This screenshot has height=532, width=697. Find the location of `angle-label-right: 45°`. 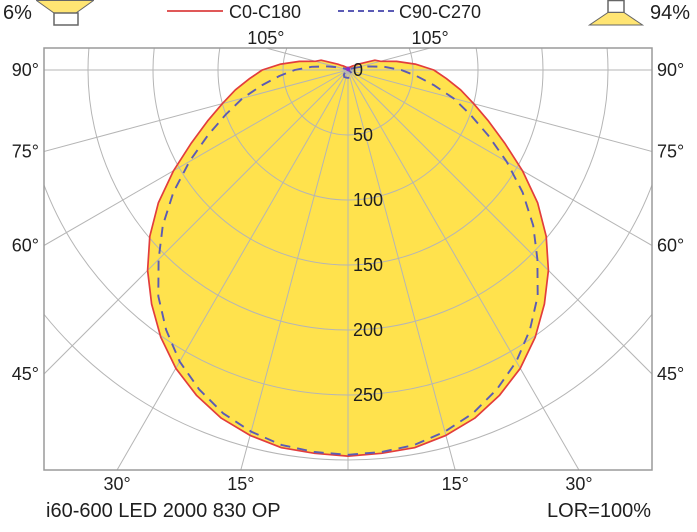

angle-label-right: 45° is located at coordinates (670, 374).